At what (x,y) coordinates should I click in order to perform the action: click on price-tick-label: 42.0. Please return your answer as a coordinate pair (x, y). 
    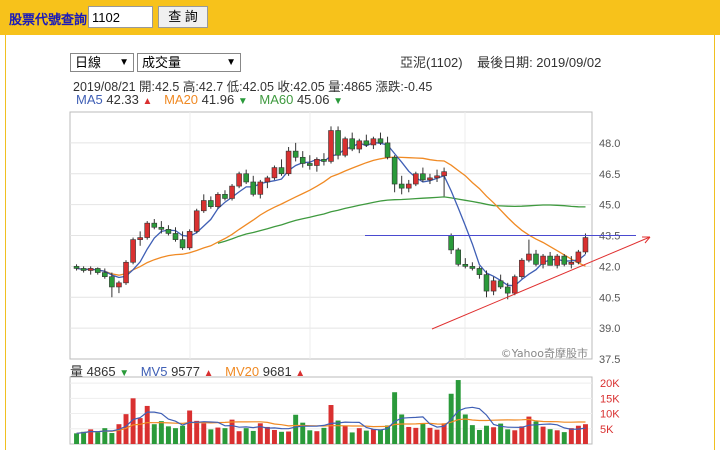
    Looking at the image, I should click on (609, 267).